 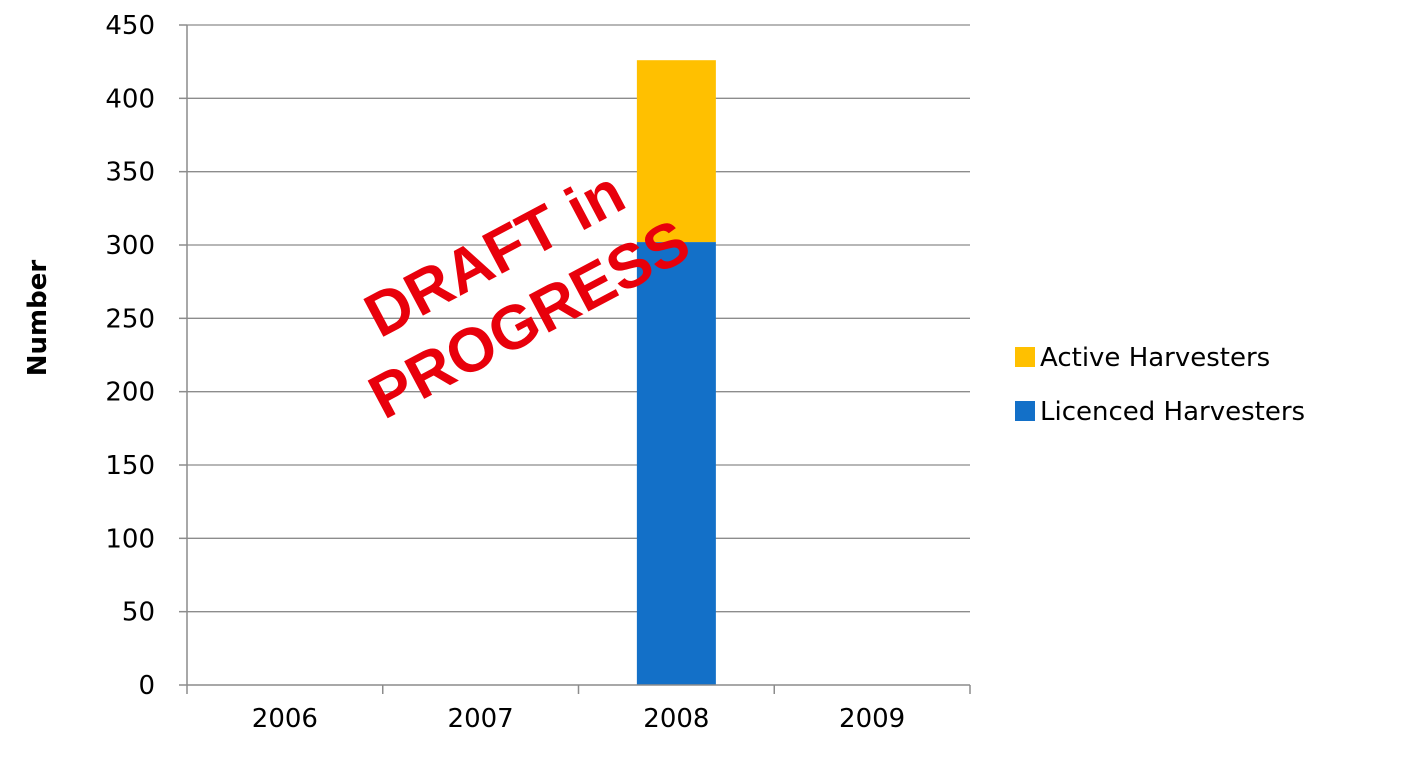 I want to click on y-tick-label: 350, so click(x=130, y=173).